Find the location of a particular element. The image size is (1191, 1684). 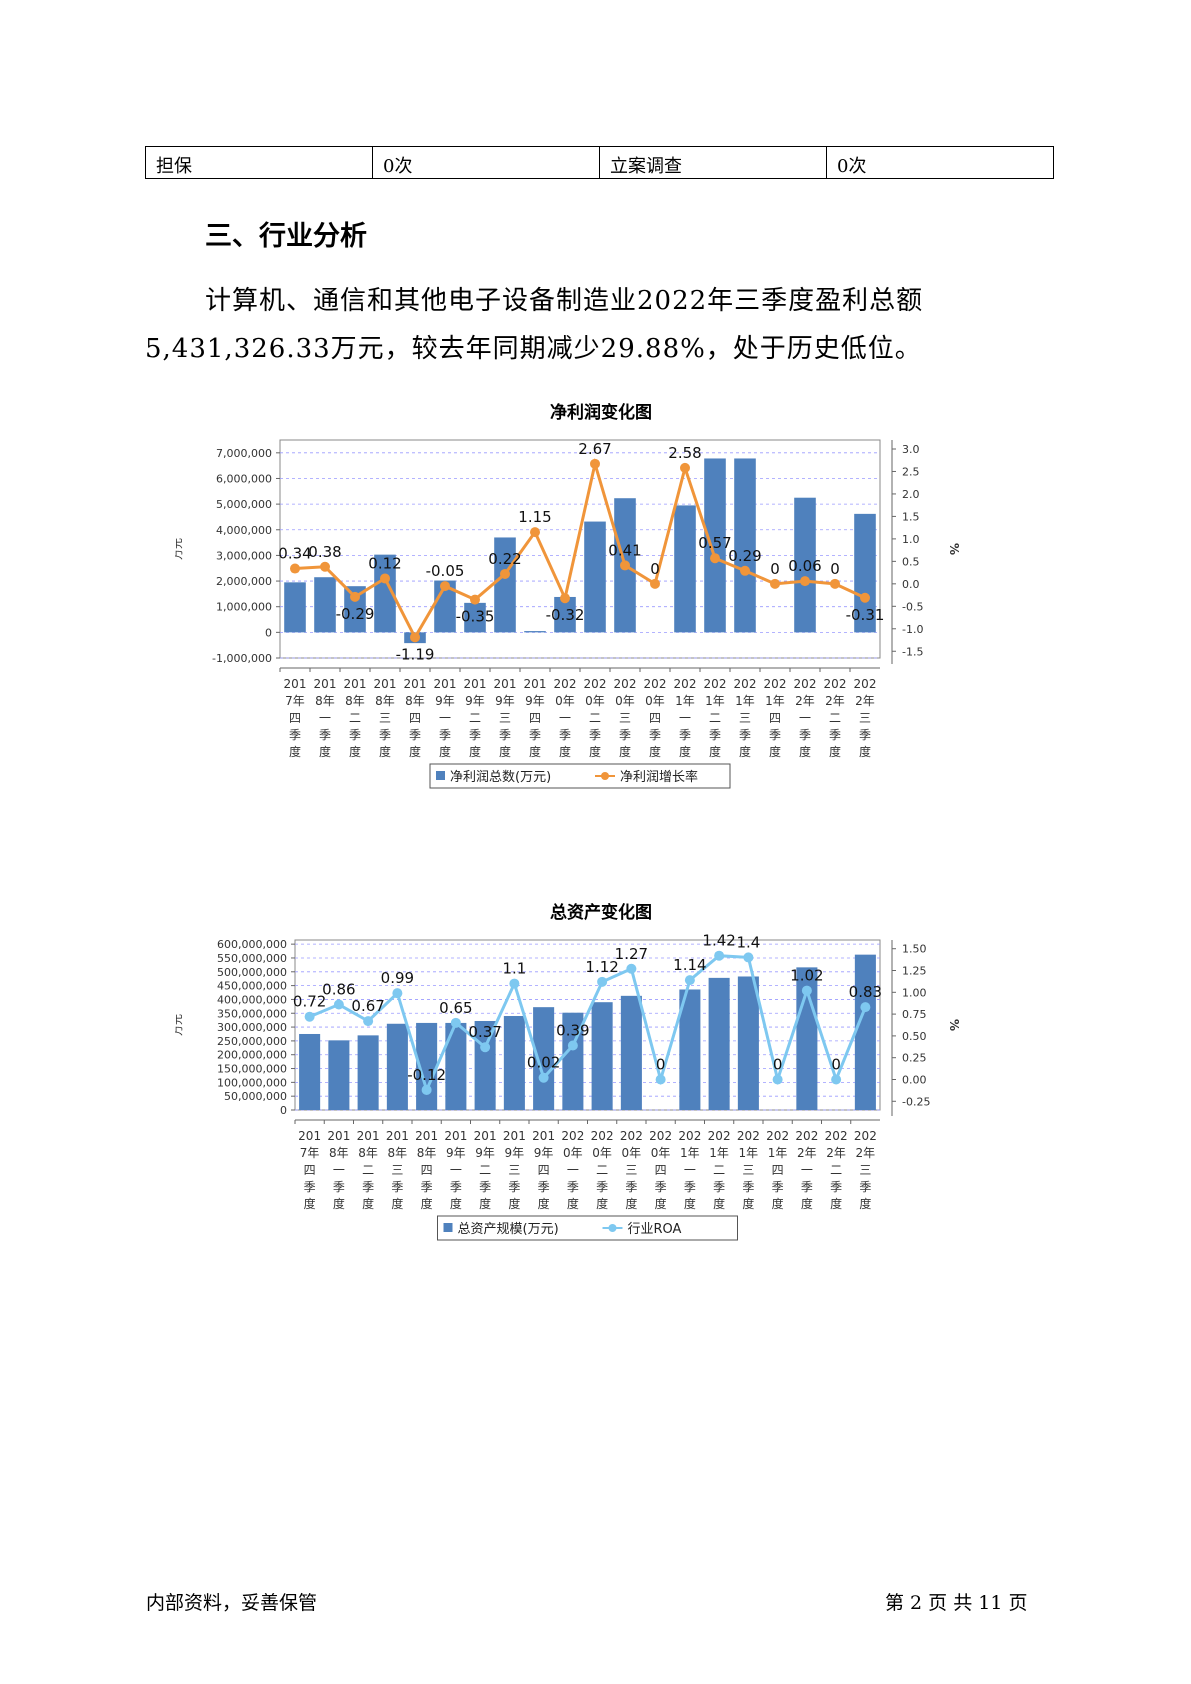

series-line is located at coordinates (580, 549).